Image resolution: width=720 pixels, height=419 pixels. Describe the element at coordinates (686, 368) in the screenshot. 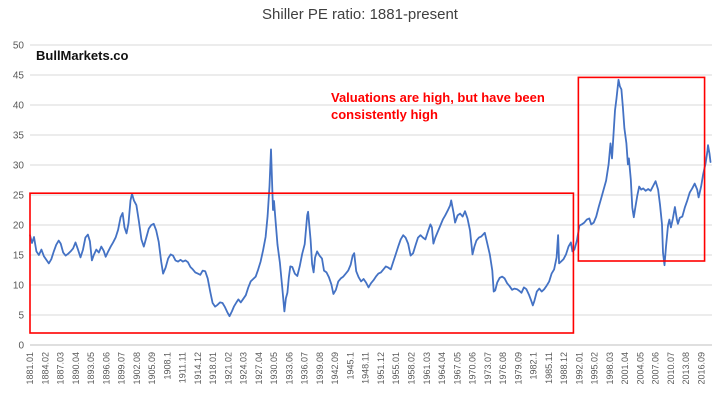

I see `x-tick-label: 2013.08` at that location.